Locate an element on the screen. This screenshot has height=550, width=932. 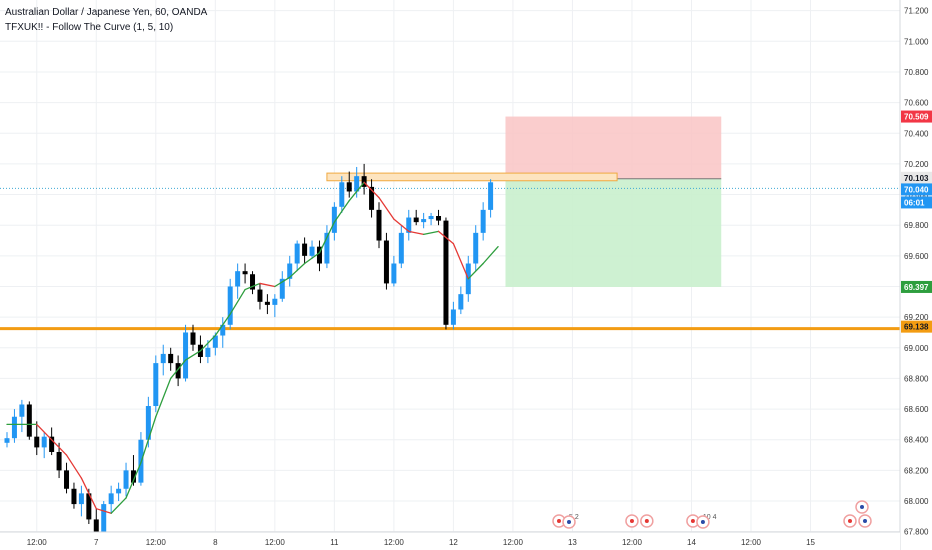
time-tick-label: 7 is located at coordinates (96, 542).